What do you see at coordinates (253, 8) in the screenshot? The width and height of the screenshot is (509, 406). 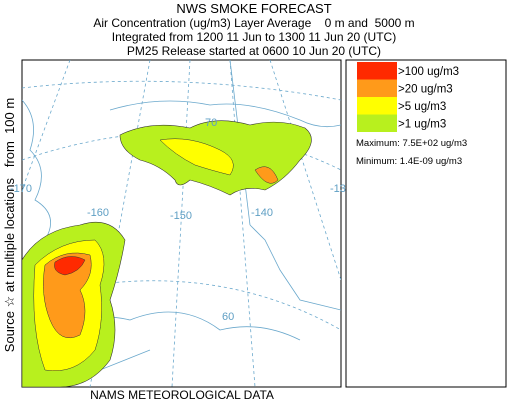 I see `title: NWS SMOKE FORECAST` at bounding box center [253, 8].